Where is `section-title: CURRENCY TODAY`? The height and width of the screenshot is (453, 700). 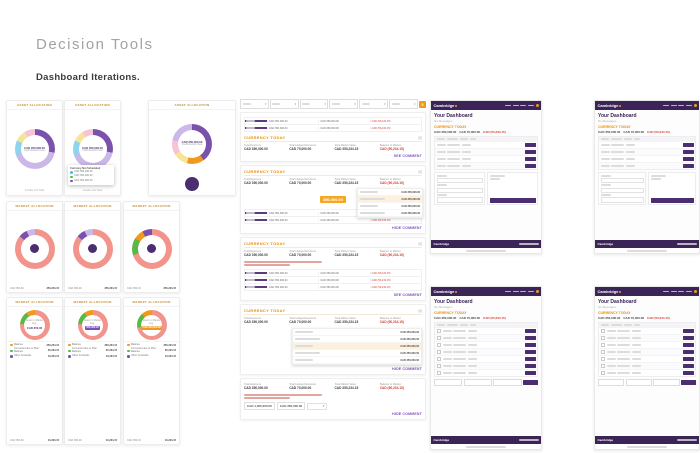
section-title: CURRENCY TODAY is located at coordinates (265, 310).